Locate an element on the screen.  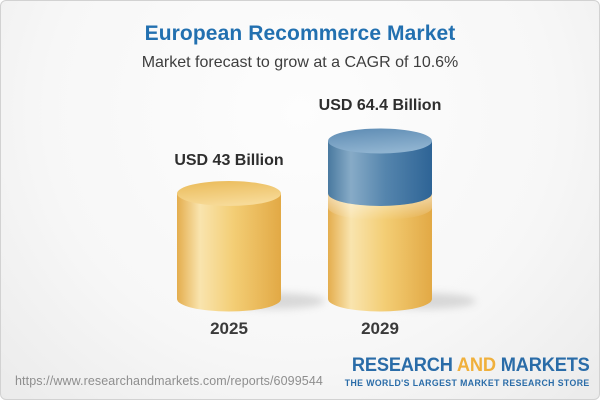
logo-wordmark: RESEARCH AND MARKETS is located at coordinates (471, 366).